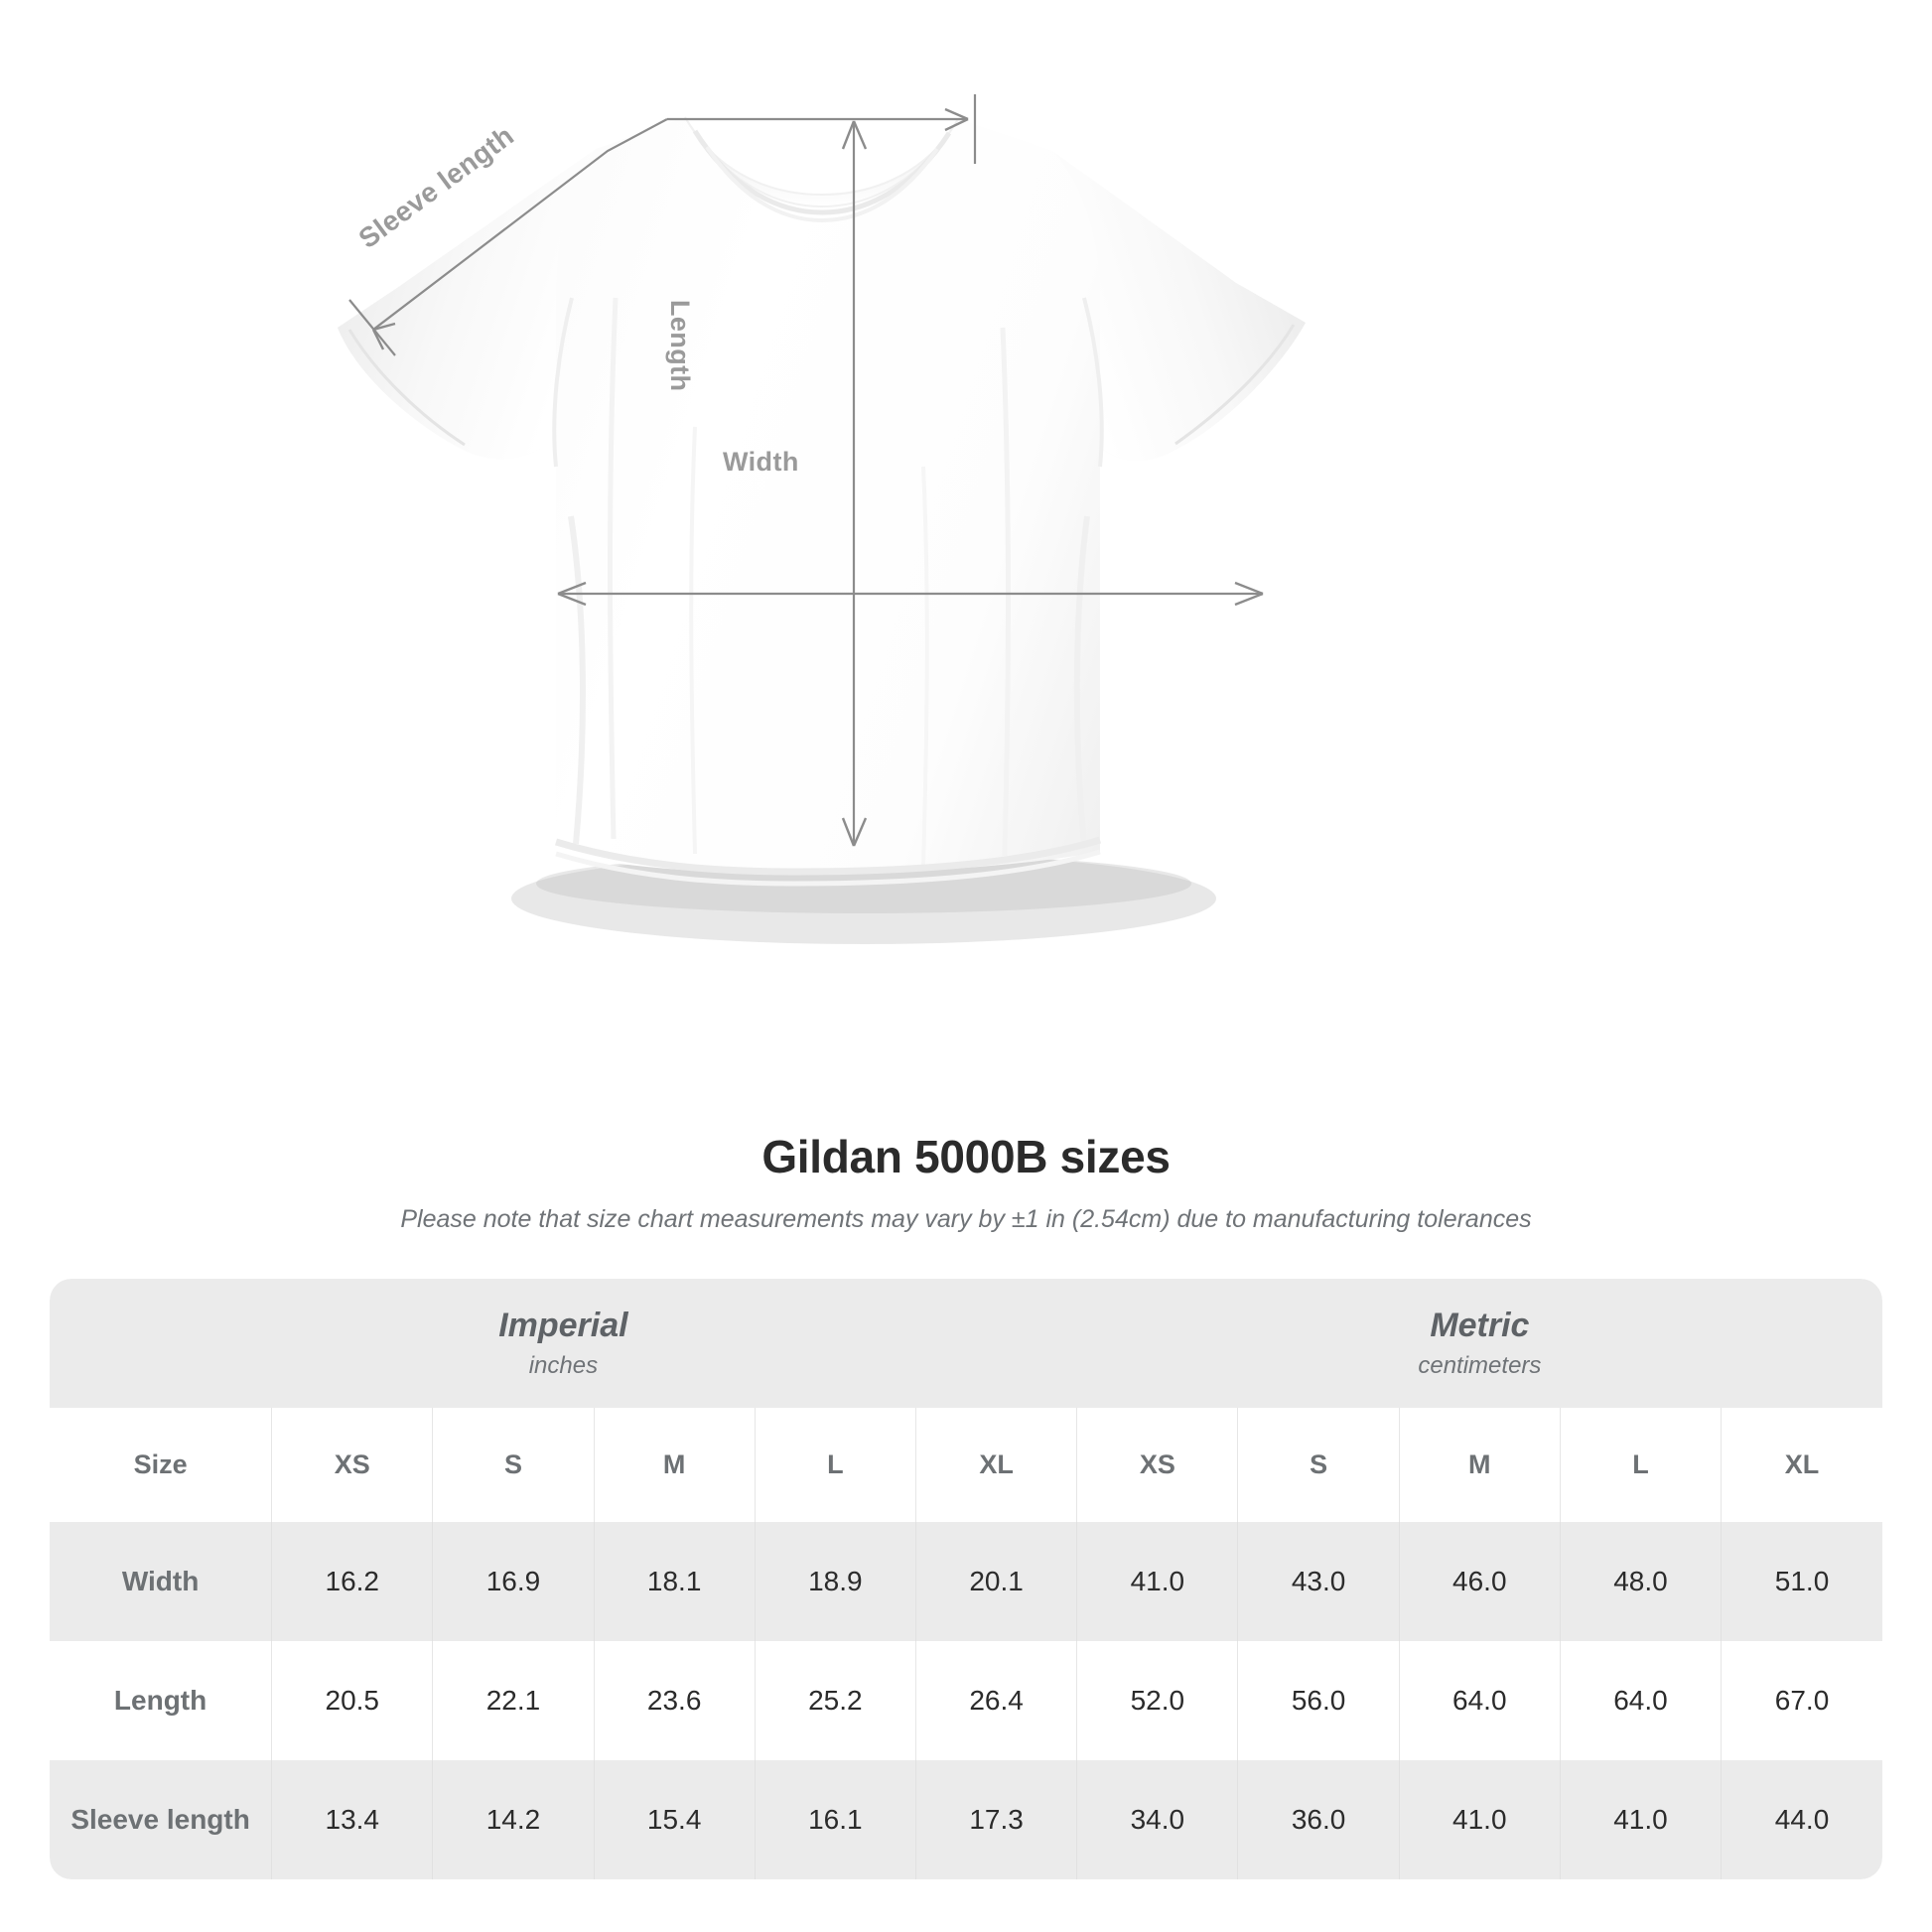 The height and width of the screenshot is (1932, 1932). I want to click on size-header-imperial-xl: XL, so click(996, 1465).